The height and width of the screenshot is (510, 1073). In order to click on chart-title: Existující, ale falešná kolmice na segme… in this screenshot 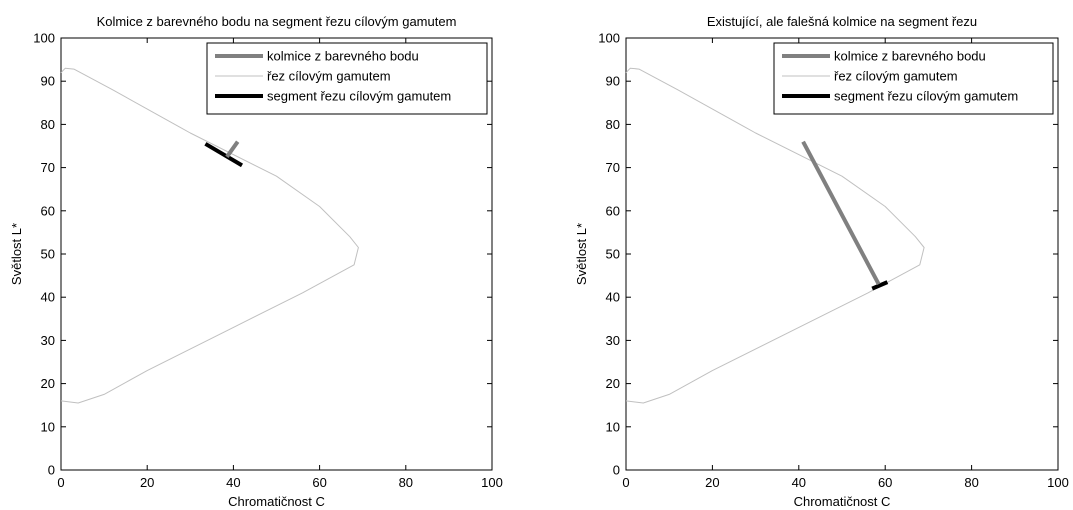, I will do `click(842, 21)`.